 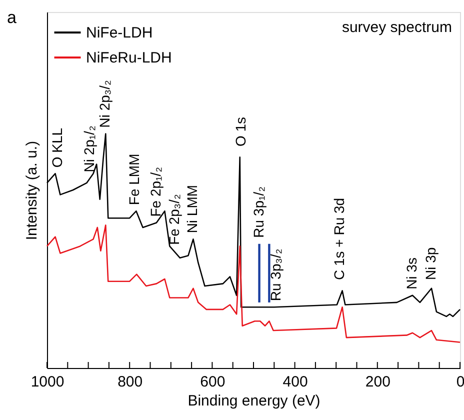 What do you see at coordinates (397, 27) in the screenshot?
I see `text: survey spectrum` at bounding box center [397, 27].